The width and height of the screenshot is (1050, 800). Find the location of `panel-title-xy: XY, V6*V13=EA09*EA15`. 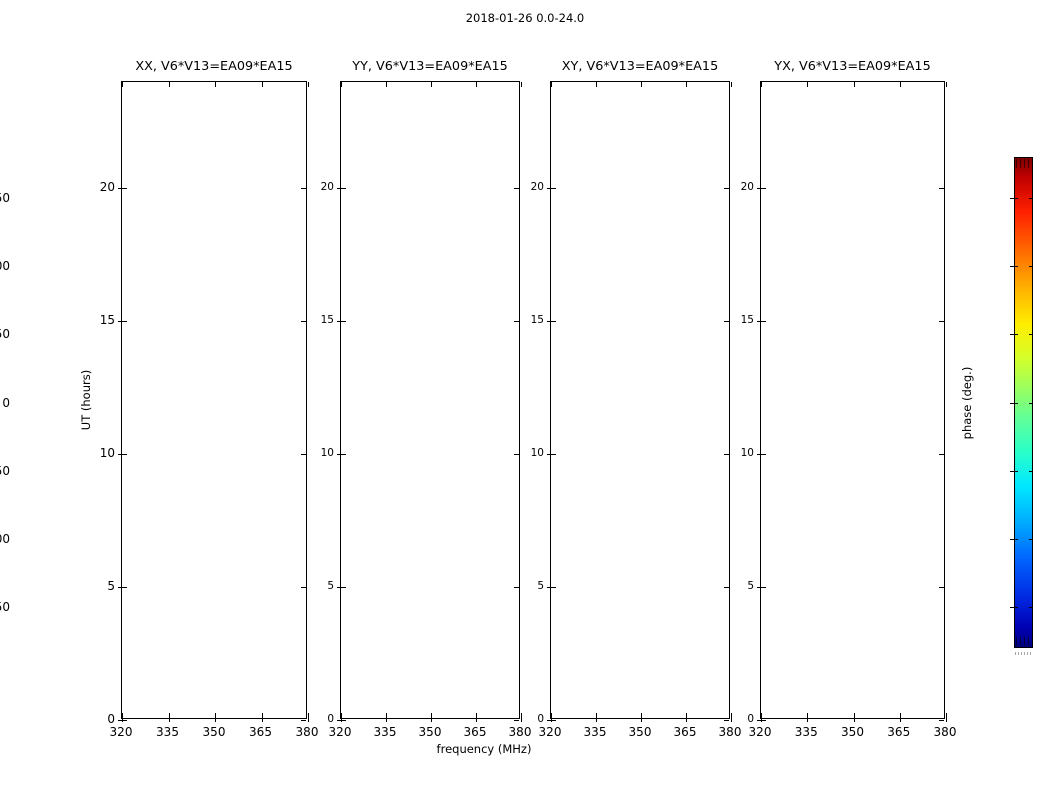

panel-title-xy: XY, V6*V13=EA09*EA15 is located at coordinates (640, 66).